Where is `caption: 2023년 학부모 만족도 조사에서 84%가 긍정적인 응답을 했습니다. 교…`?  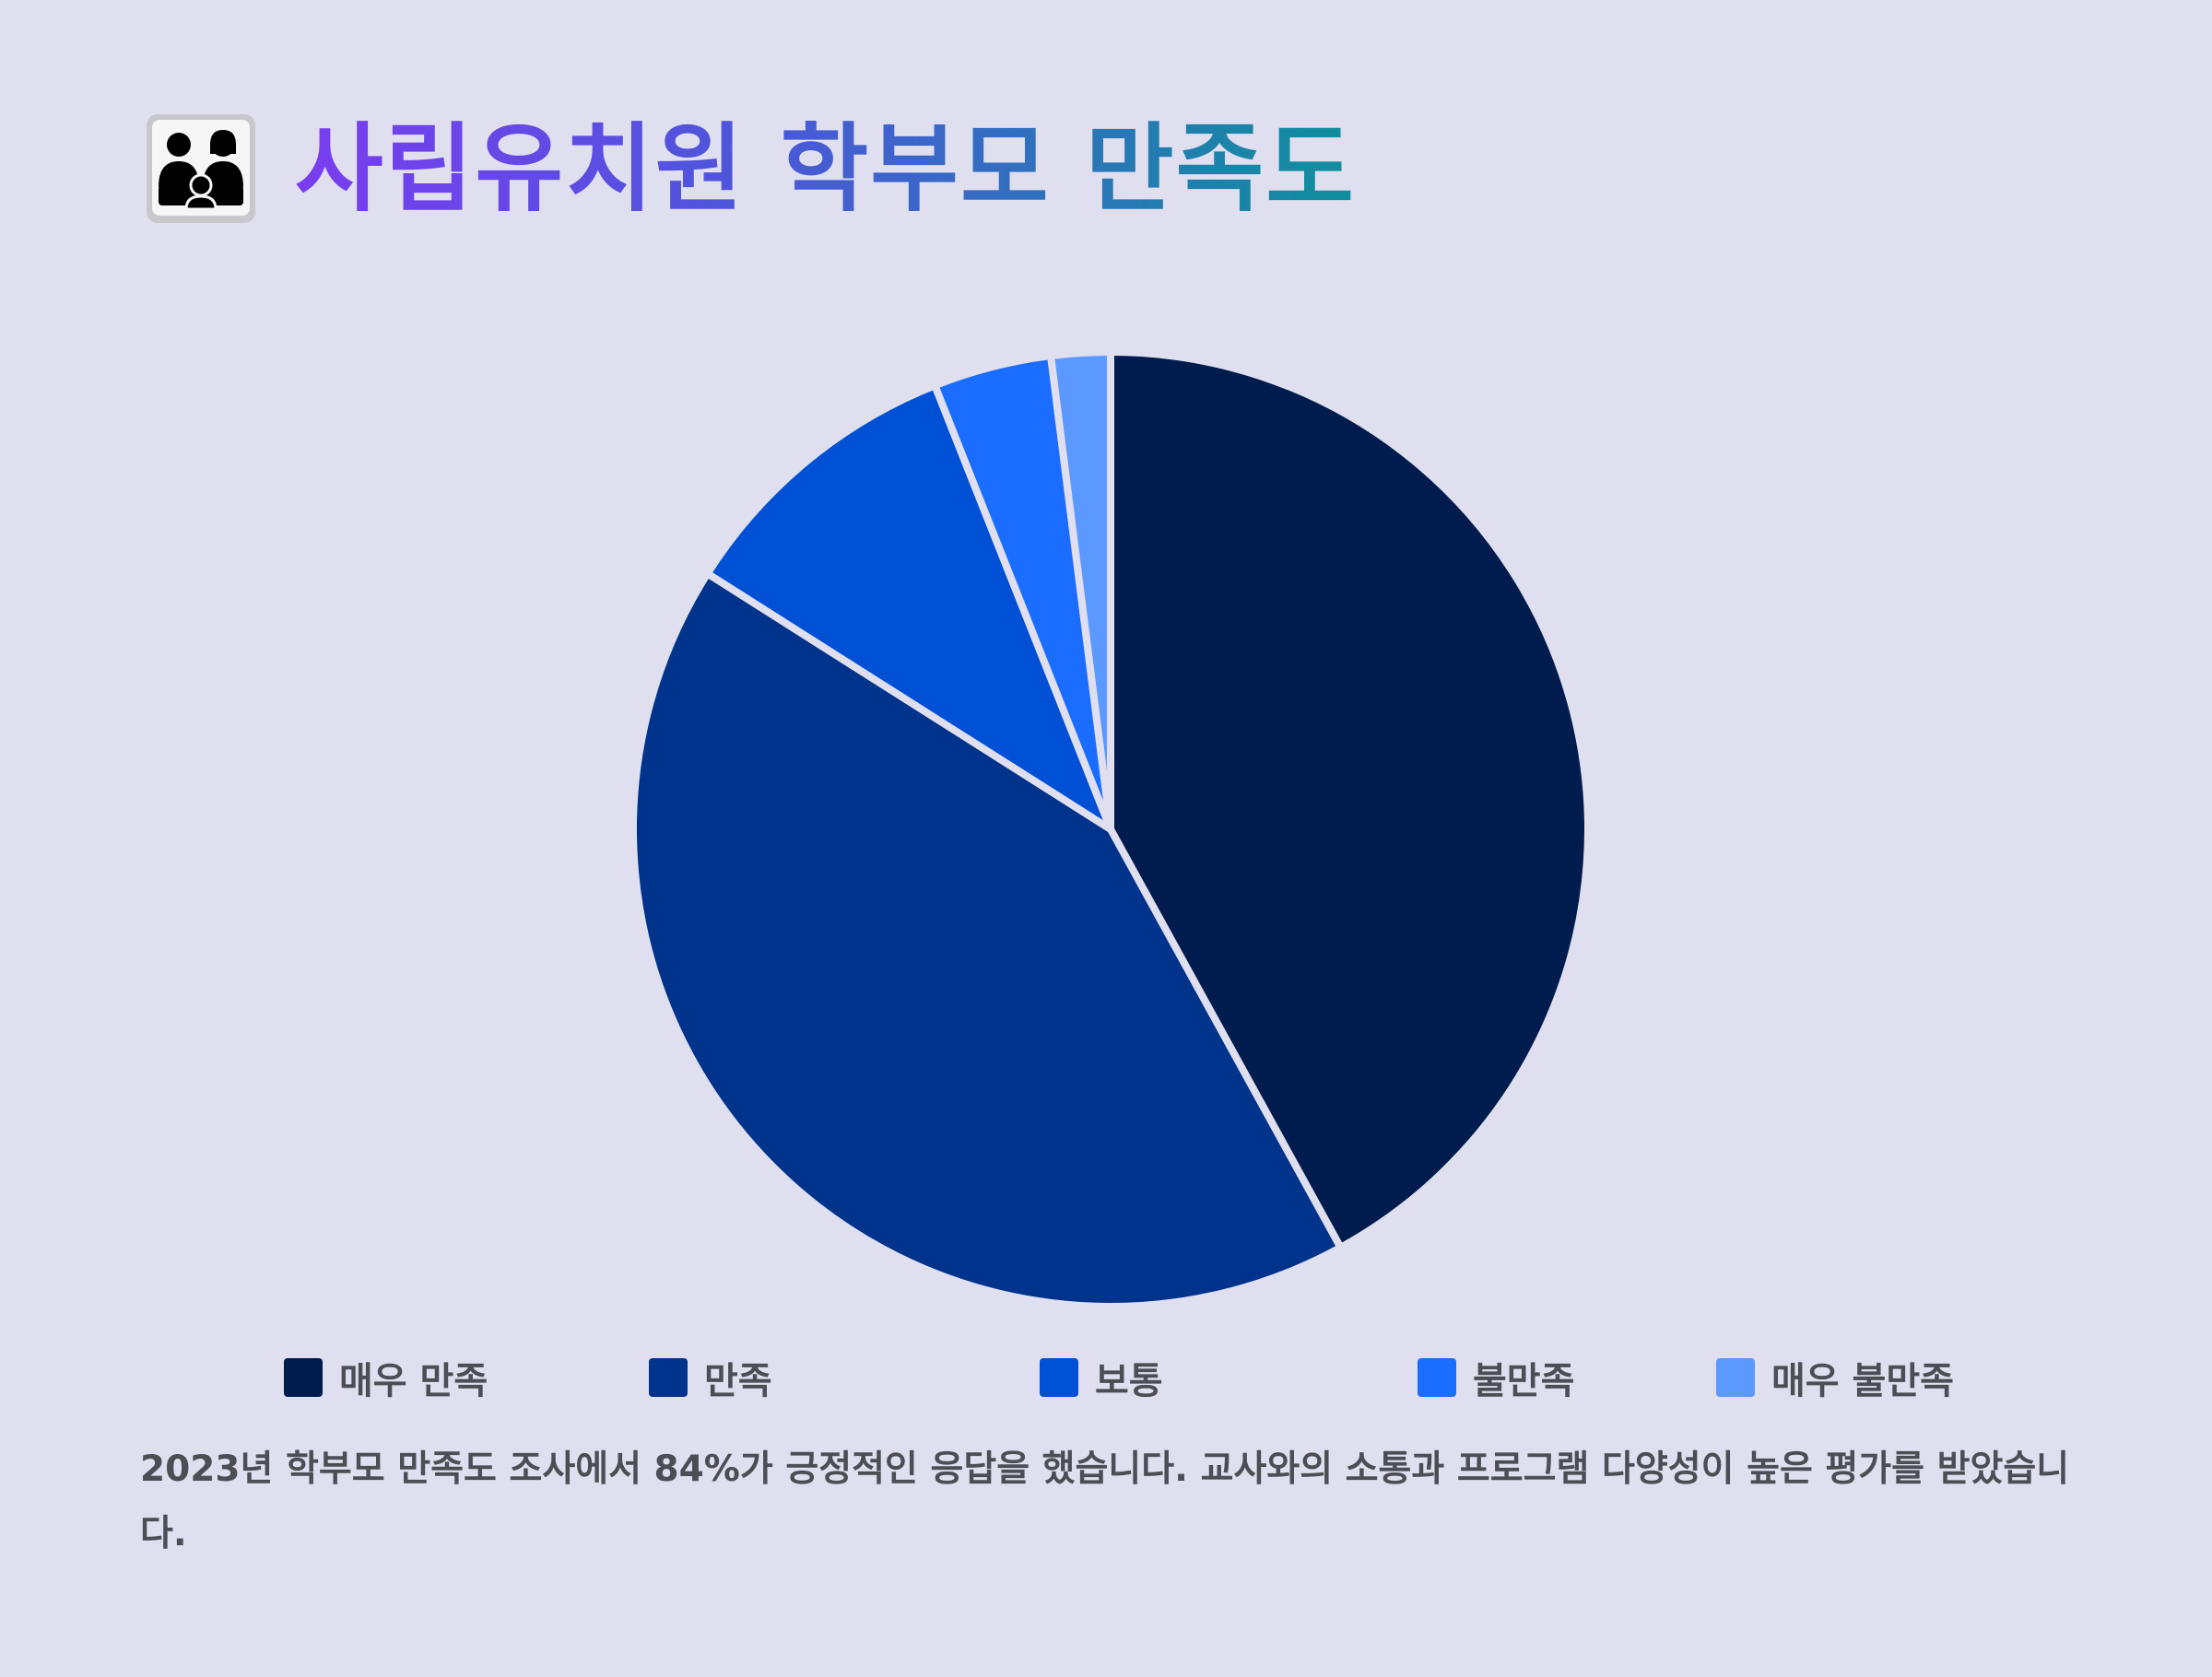
caption: 2023년 학부모 만족도 조사에서 84%가 긍정적인 응답을 했습니다. 교… is located at coordinates (1105, 1501).